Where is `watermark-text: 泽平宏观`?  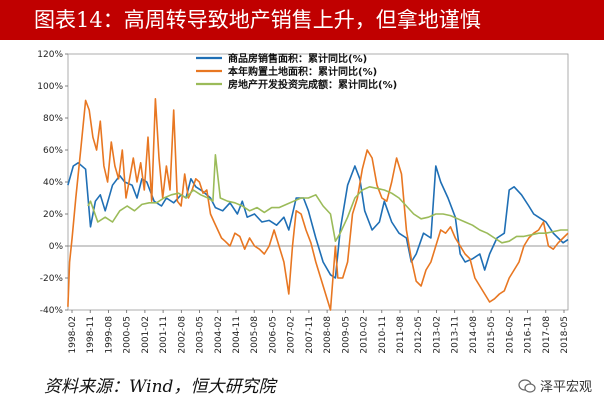 watermark-text: 泽平宏观 is located at coordinates (565, 387).